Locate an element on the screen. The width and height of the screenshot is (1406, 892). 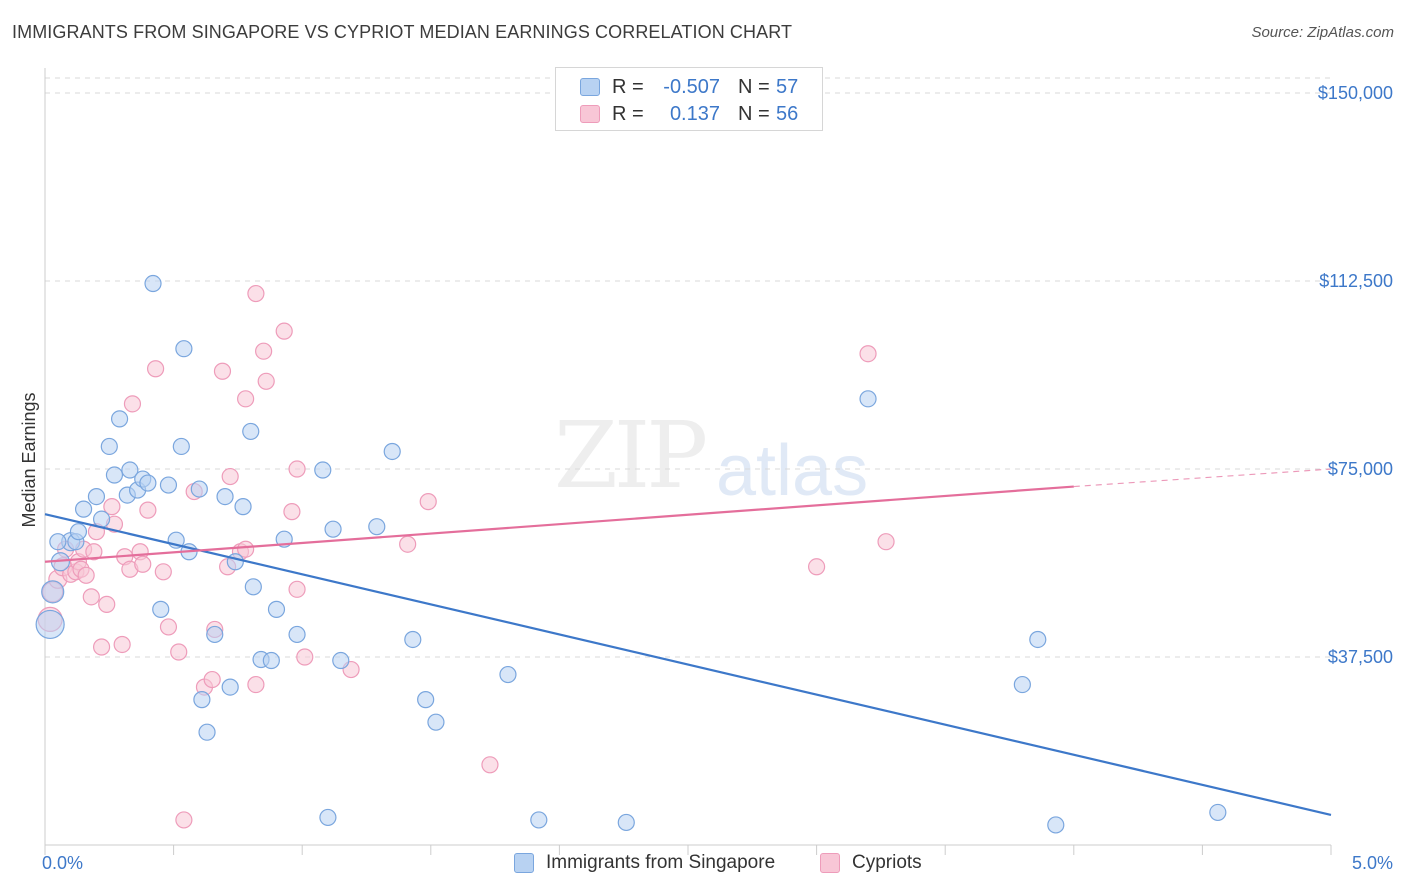
series-swatch-pink is located at coordinates (830, 863).